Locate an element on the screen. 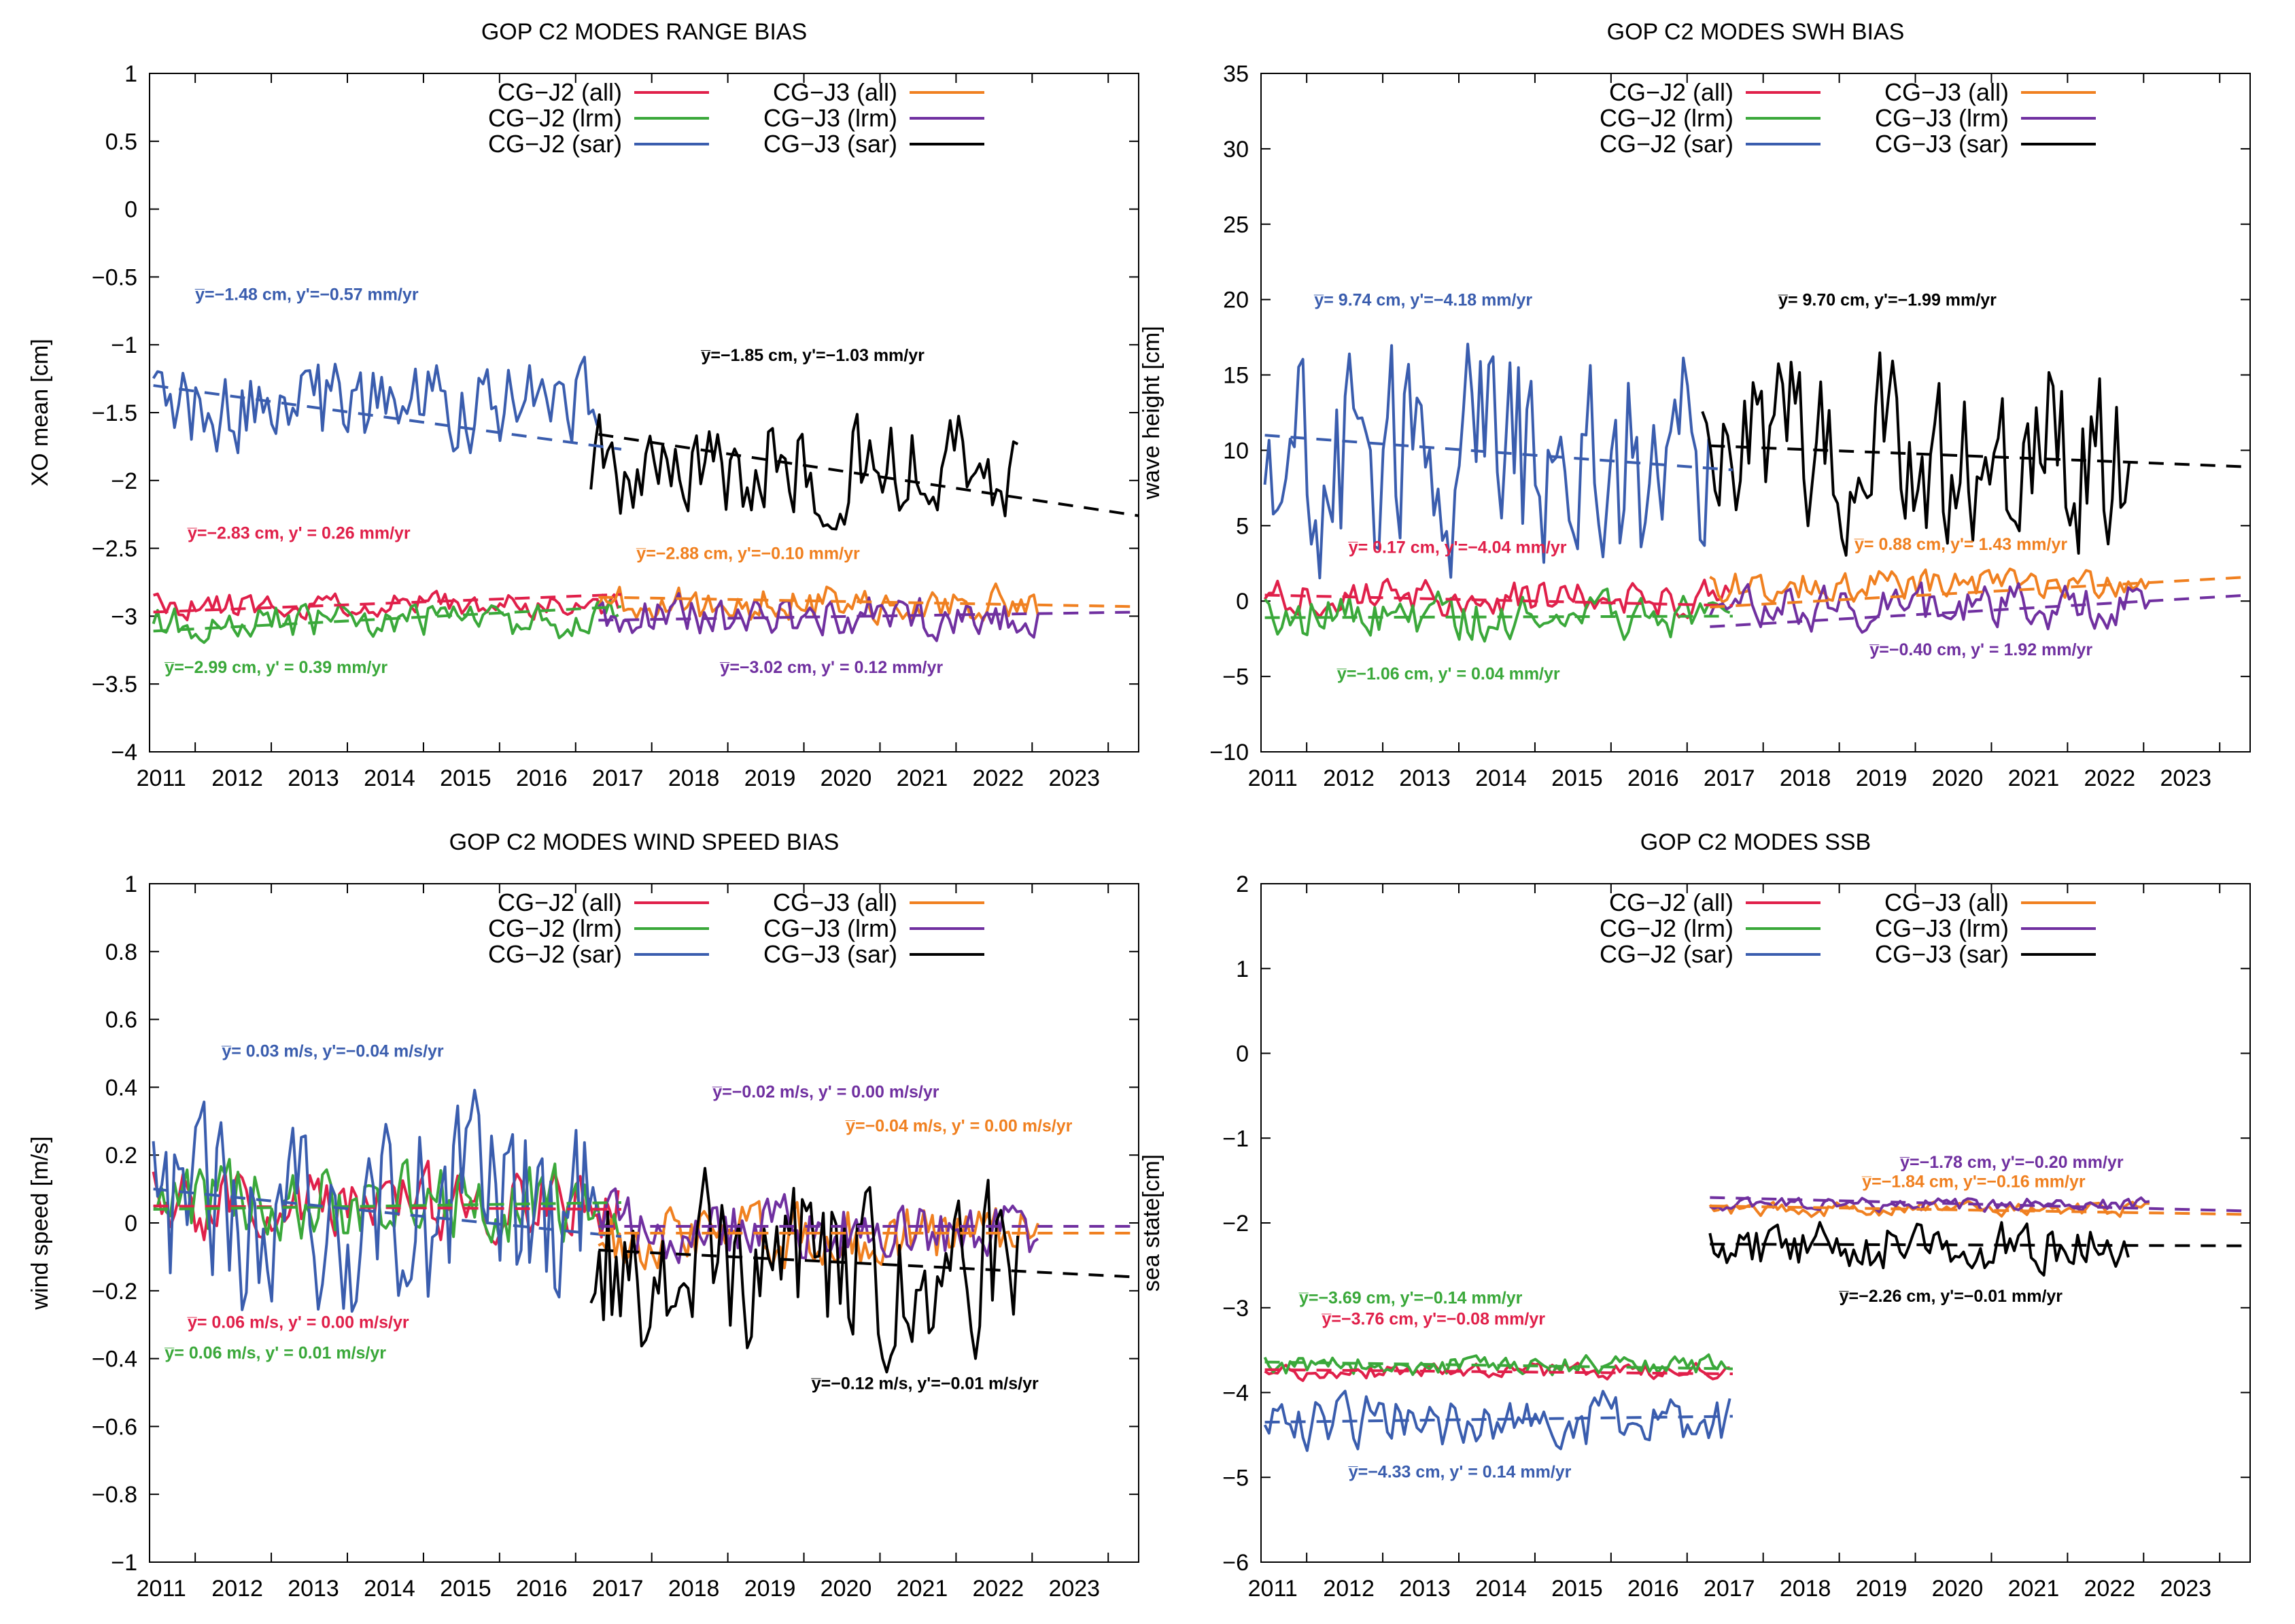 This screenshot has height=1624, width=2295. annotation-cg-j2-all: y̅= 0.06 m/s, y' = 0.00 m/s/yr is located at coordinates (298, 1322).